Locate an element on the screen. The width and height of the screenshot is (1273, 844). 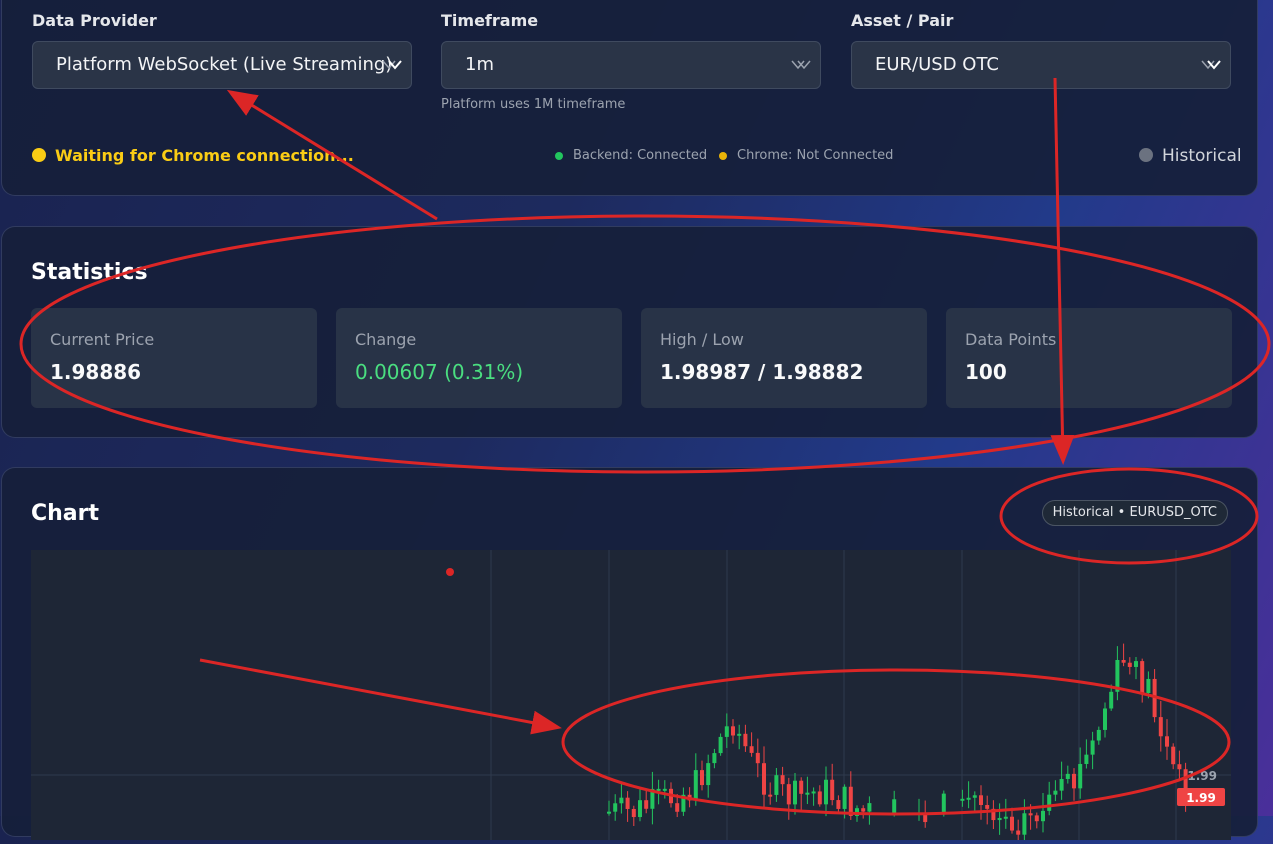
chrome-status-dot is located at coordinates (723, 156).